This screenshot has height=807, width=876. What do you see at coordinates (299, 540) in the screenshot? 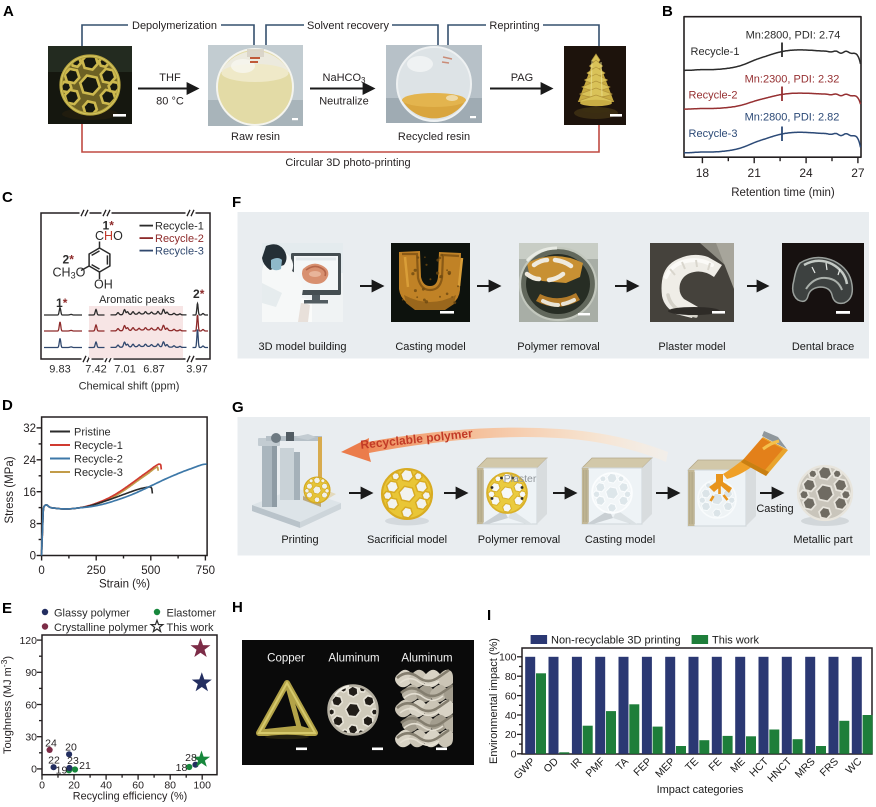
I see `svg-text: Printing` at bounding box center [299, 540].